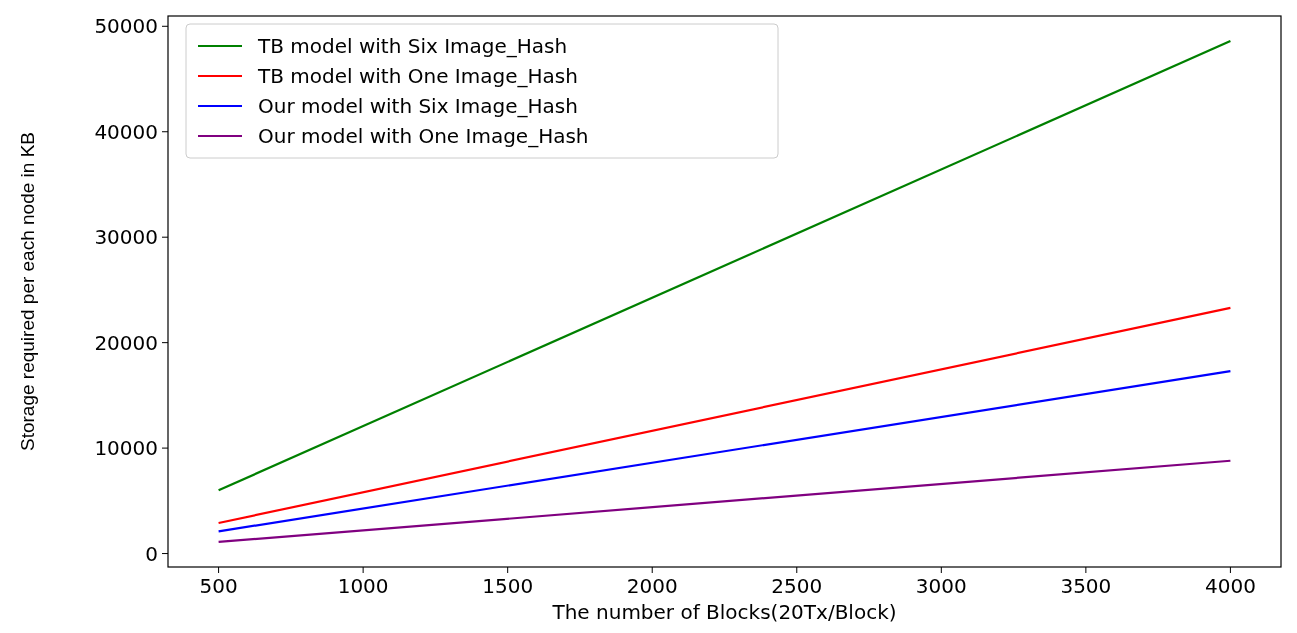  What do you see at coordinates (1086, 586) in the screenshot?
I see `x-tick-label: 3500` at bounding box center [1086, 586].